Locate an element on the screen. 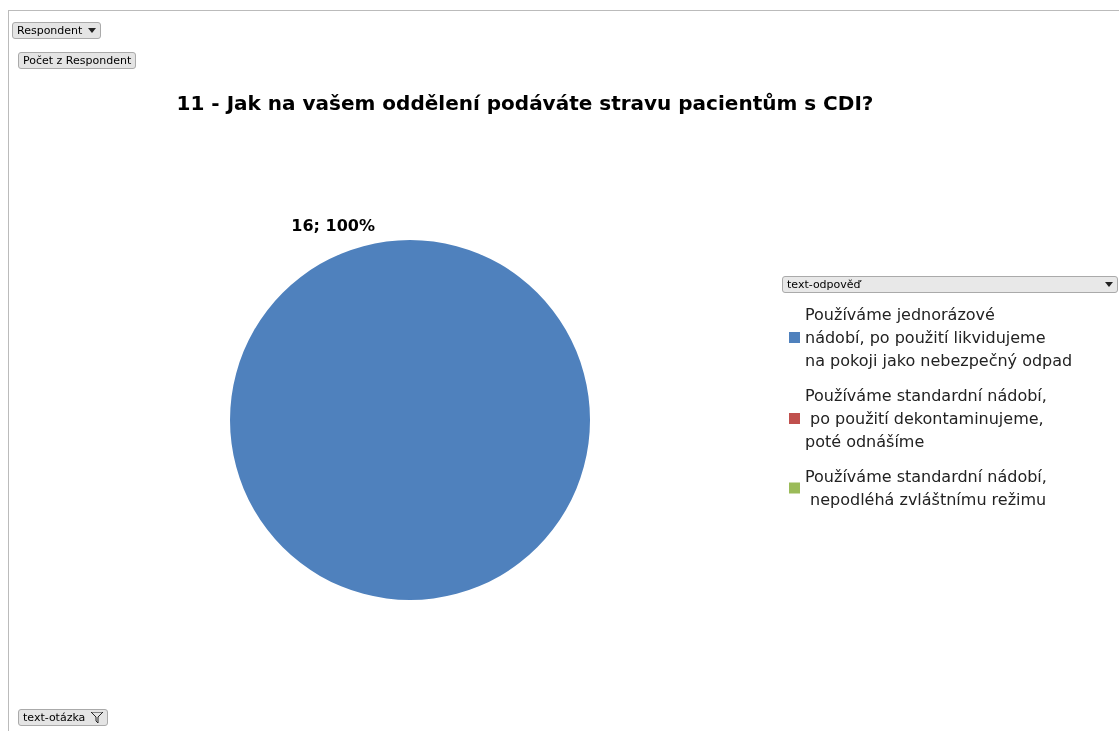 The image size is (1120, 731). legend-title: text-odpověď is located at coordinates (824, 284).